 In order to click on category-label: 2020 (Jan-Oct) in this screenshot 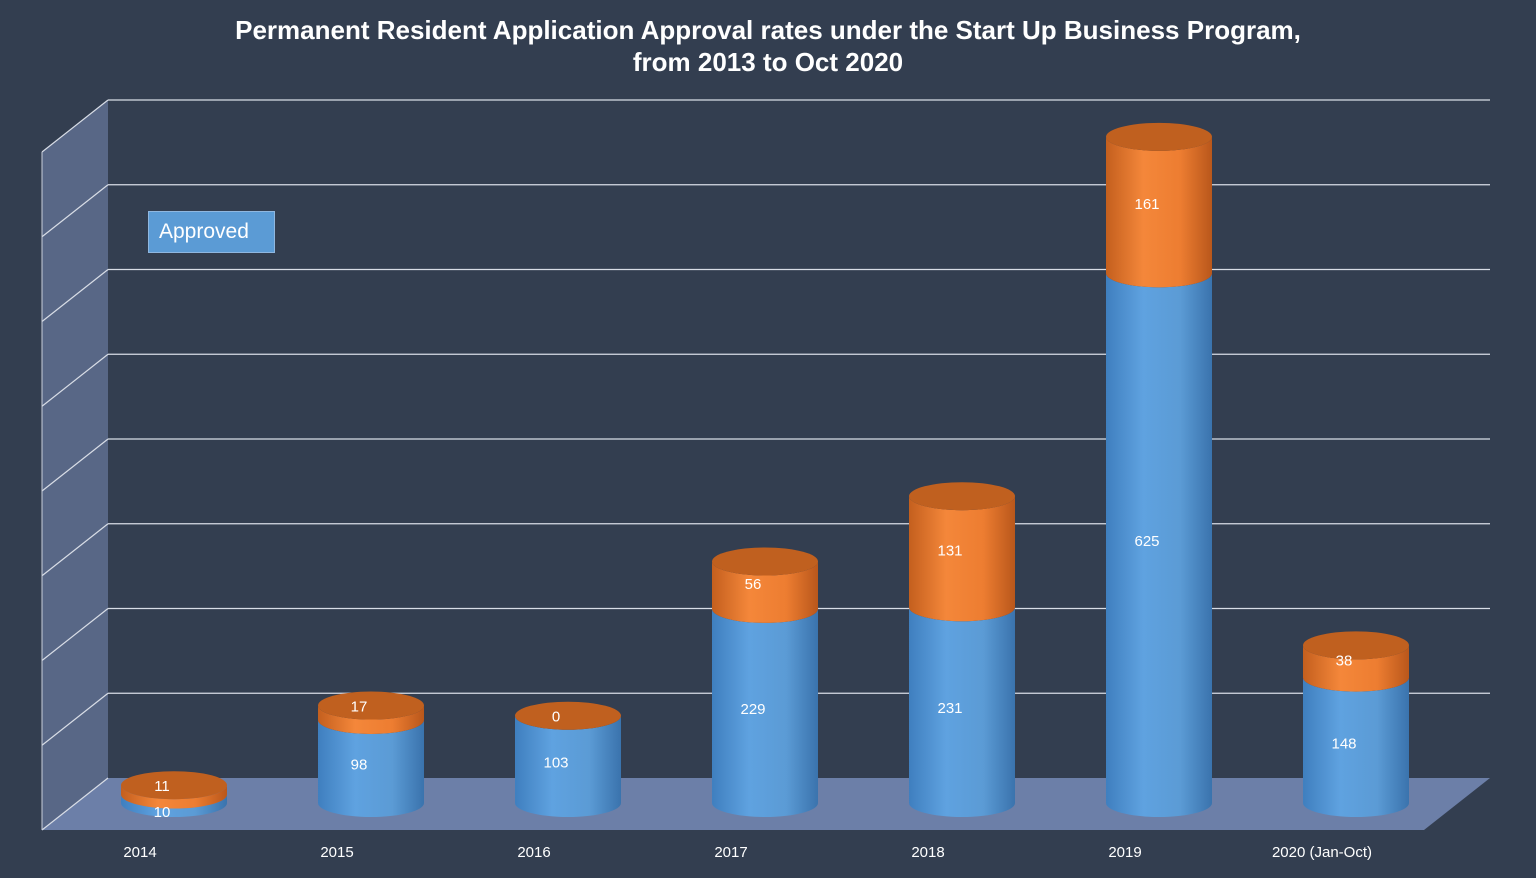, I will do `click(1322, 852)`.